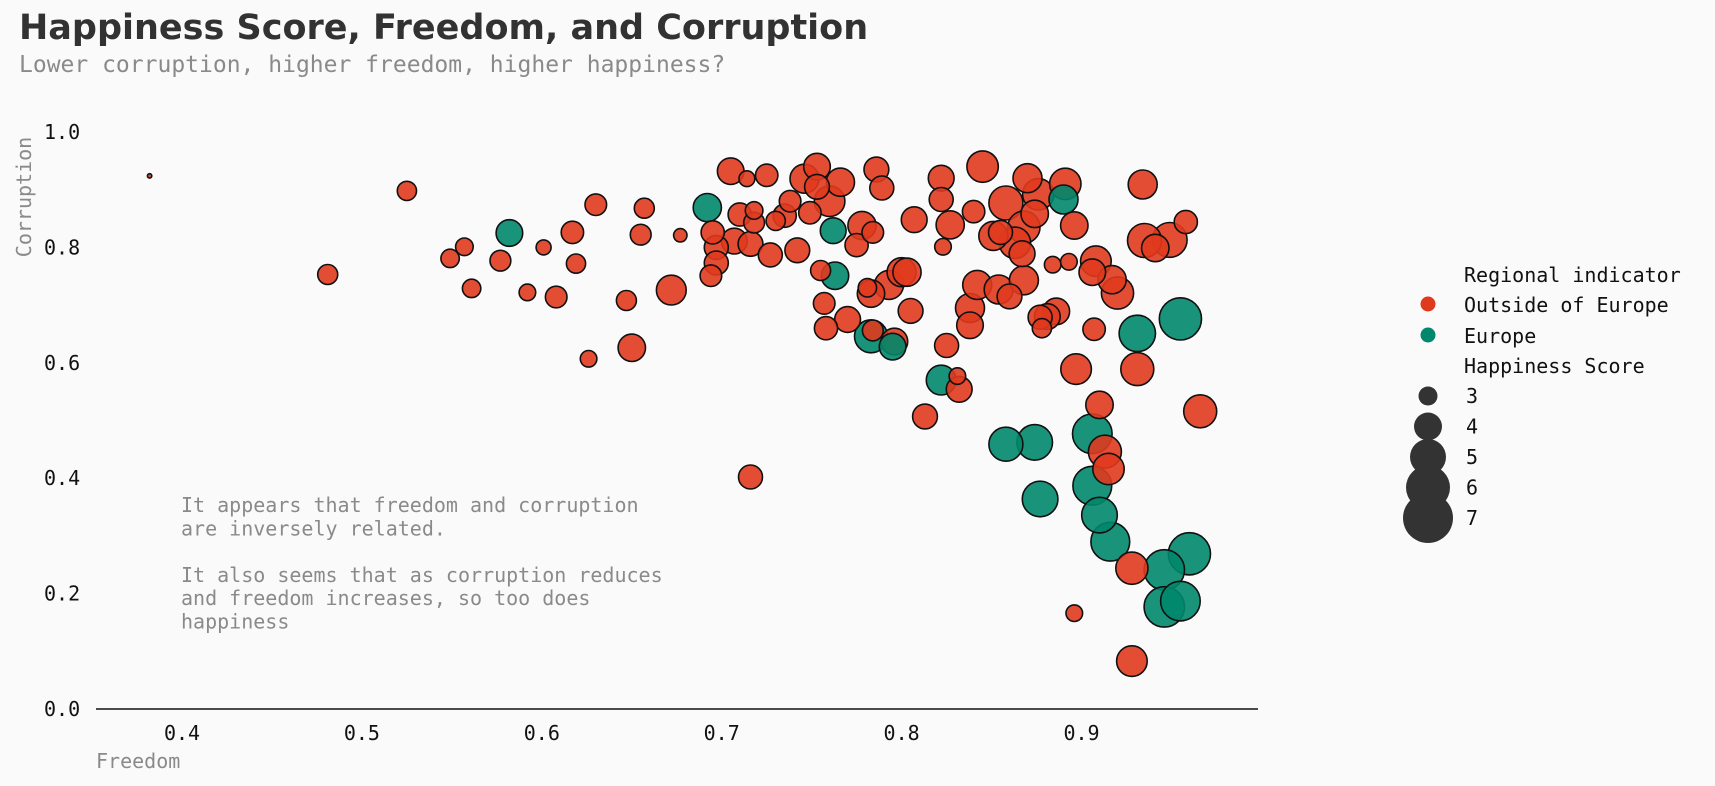 The image size is (1715, 786). I want to click on y-axis-label: Corruption, so click(24, 197).